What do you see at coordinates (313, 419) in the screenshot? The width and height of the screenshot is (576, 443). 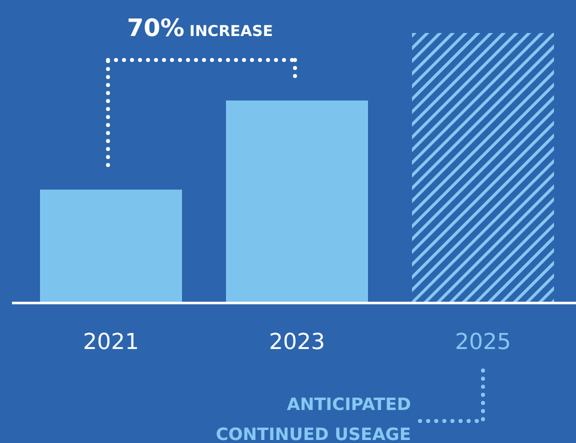 I see `text: ANTICIPATED CONTINUED USEAGE` at bounding box center [313, 419].